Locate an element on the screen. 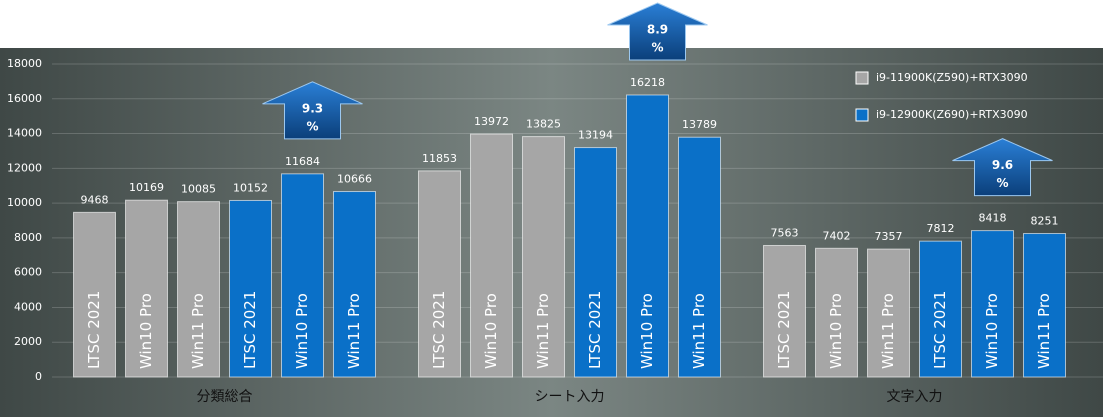  value-label: 13825 is located at coordinates (543, 124).